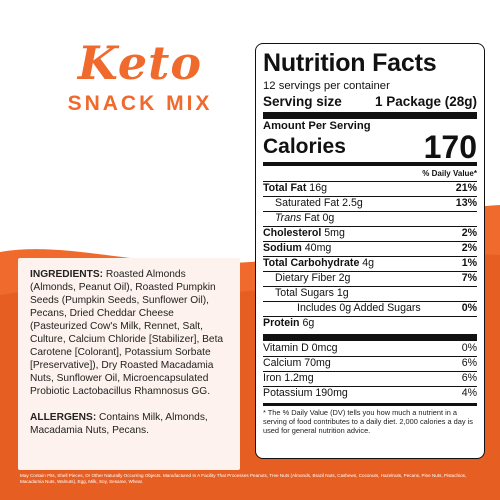  I want to click on calcium-row: Calcium 70mg 6%, so click(370, 364).